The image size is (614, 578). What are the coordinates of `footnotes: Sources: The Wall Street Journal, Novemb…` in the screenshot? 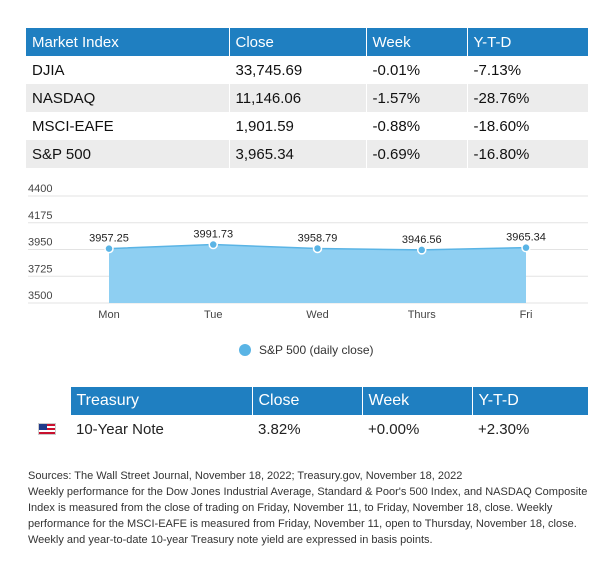 It's located at (313, 508).